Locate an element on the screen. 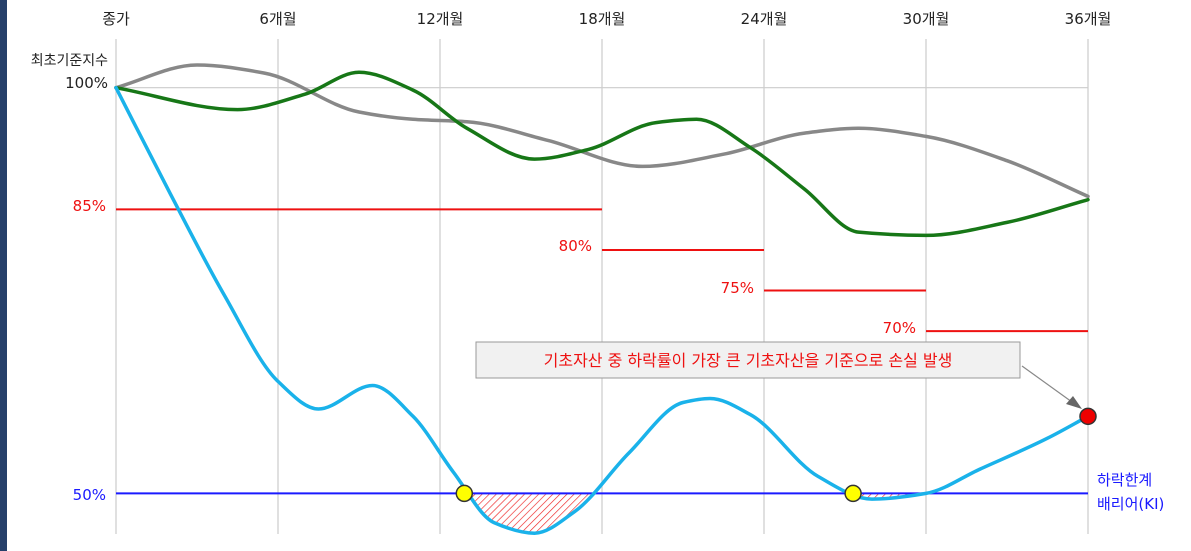  y-start-label: 100% is located at coordinates (86, 83).